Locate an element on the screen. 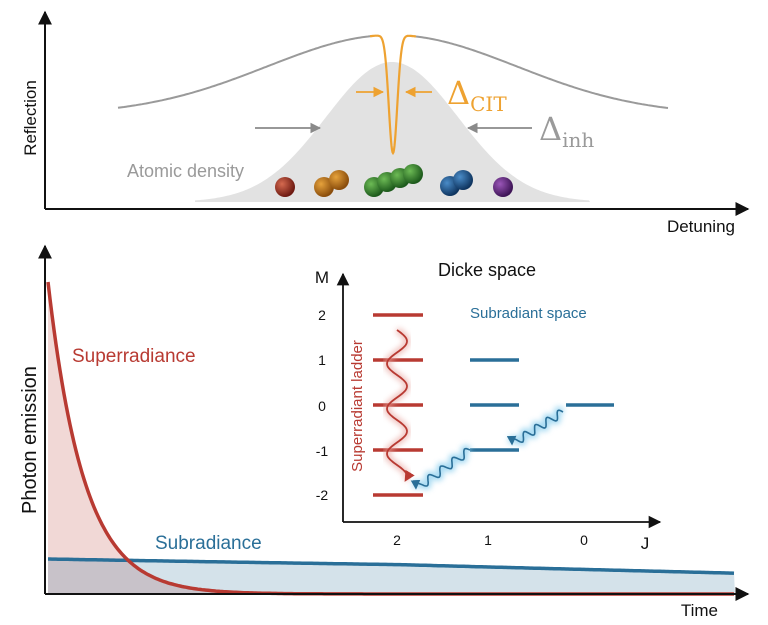 This screenshot has height=625, width=768. bottom-y-axis-label: Photon emission is located at coordinates (30, 440).